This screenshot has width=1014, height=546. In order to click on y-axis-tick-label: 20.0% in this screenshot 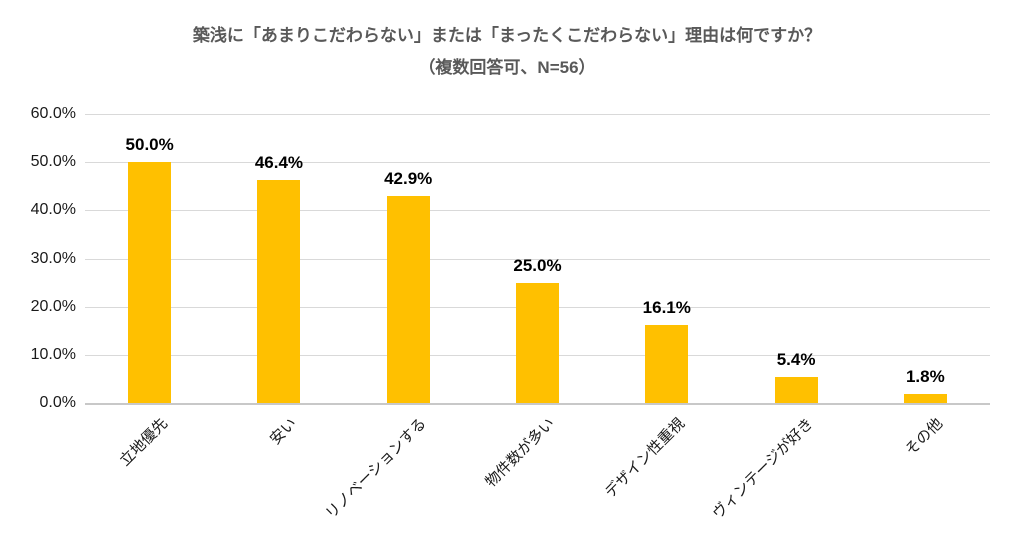, I will do `click(53, 306)`.